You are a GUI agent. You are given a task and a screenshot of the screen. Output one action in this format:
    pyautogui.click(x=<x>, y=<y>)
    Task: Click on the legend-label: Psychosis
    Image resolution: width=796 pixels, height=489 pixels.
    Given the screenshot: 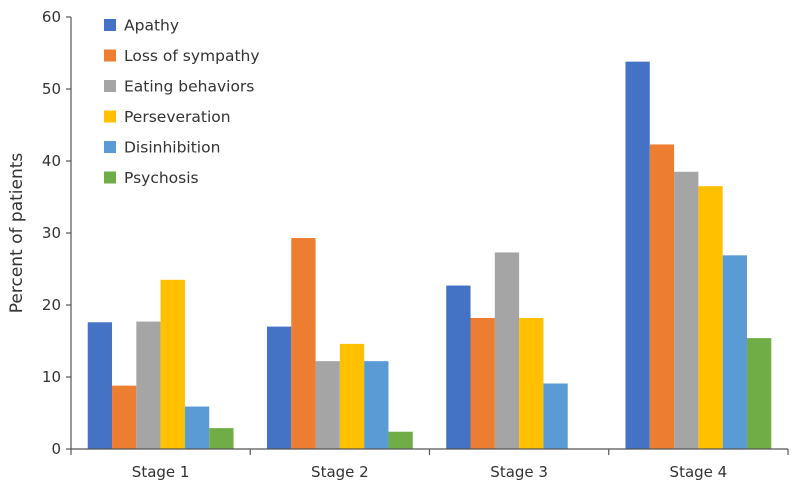 What is the action you would take?
    pyautogui.click(x=161, y=178)
    